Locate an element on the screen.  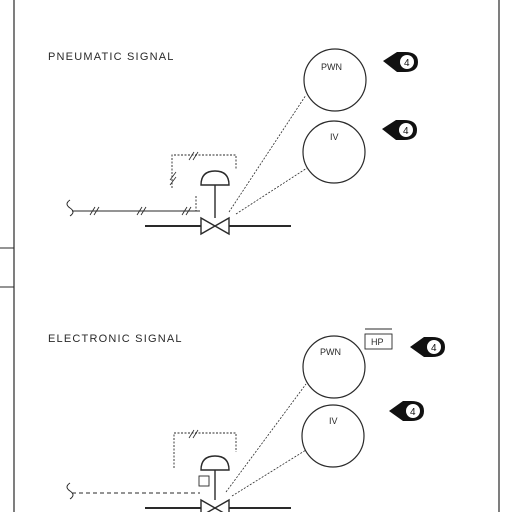
section-label: PNEUMATIC SIGNAL is located at coordinates (111, 57).